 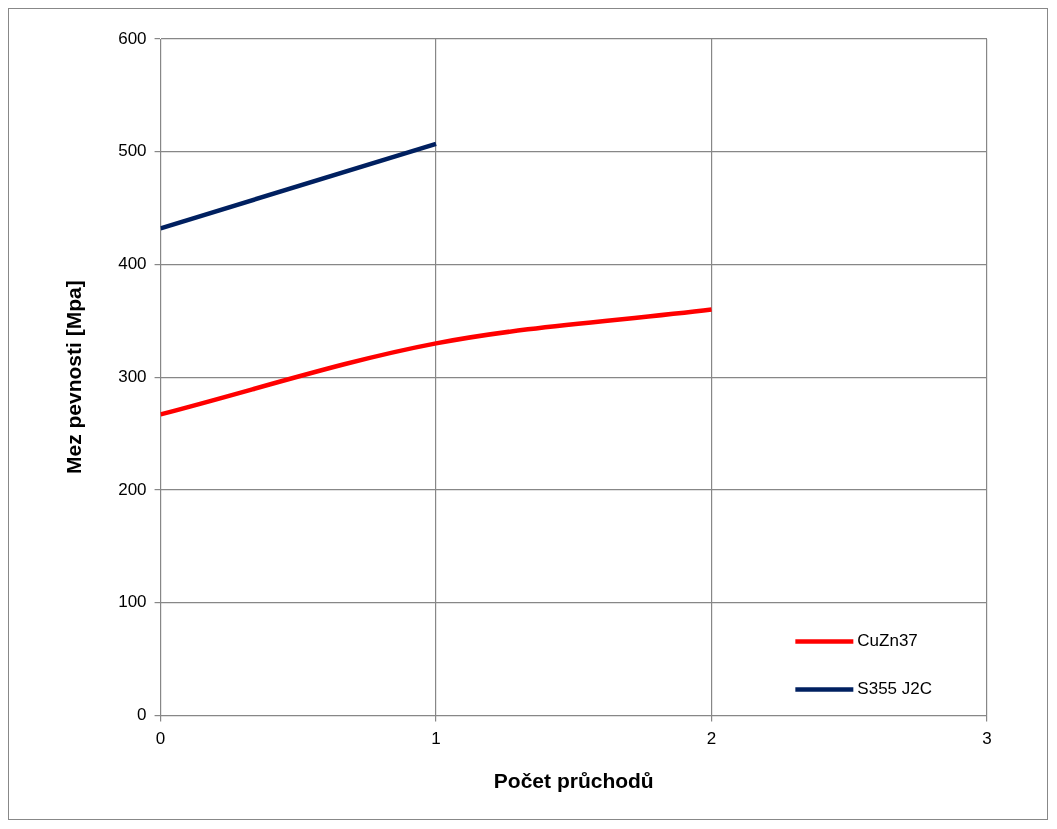 I want to click on x-tick-label: 2, so click(x=711, y=739).